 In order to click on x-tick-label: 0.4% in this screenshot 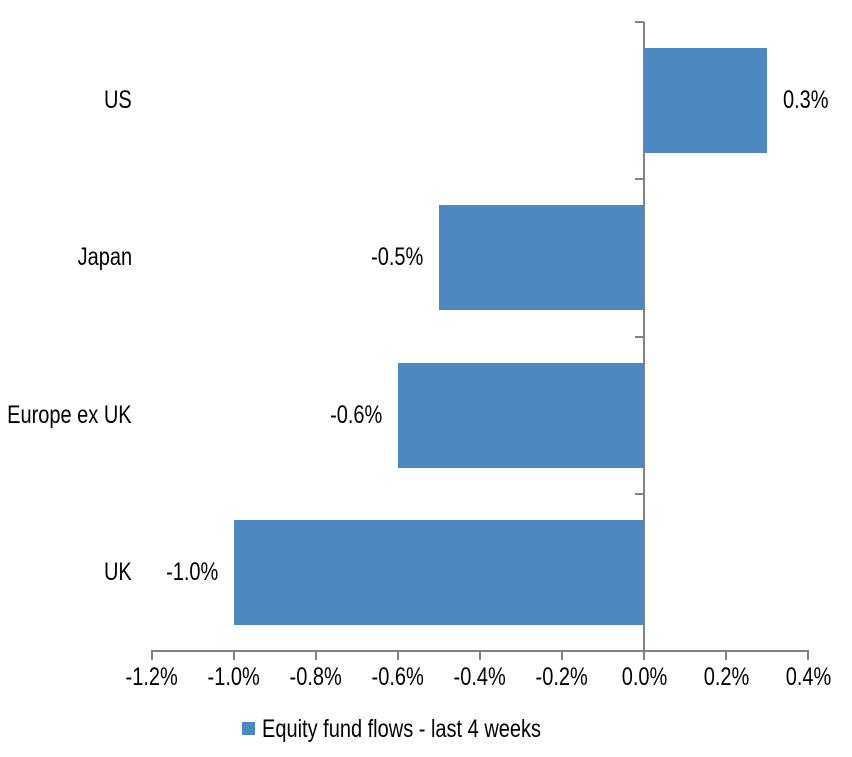, I will do `click(805, 677)`.